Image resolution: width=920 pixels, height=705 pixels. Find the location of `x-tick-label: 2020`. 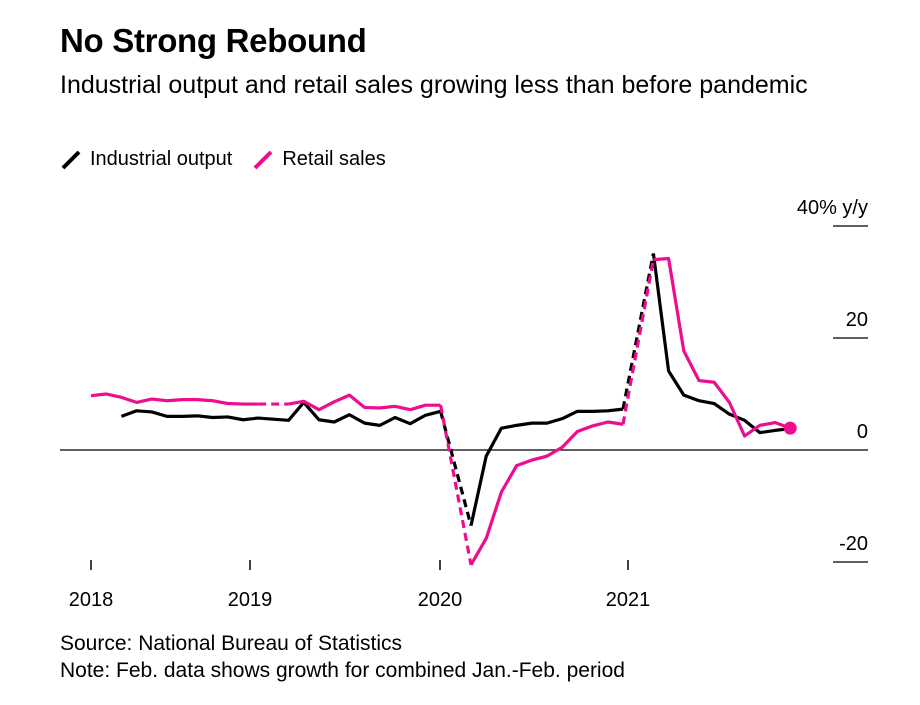

x-tick-label: 2020 is located at coordinates (440, 600).